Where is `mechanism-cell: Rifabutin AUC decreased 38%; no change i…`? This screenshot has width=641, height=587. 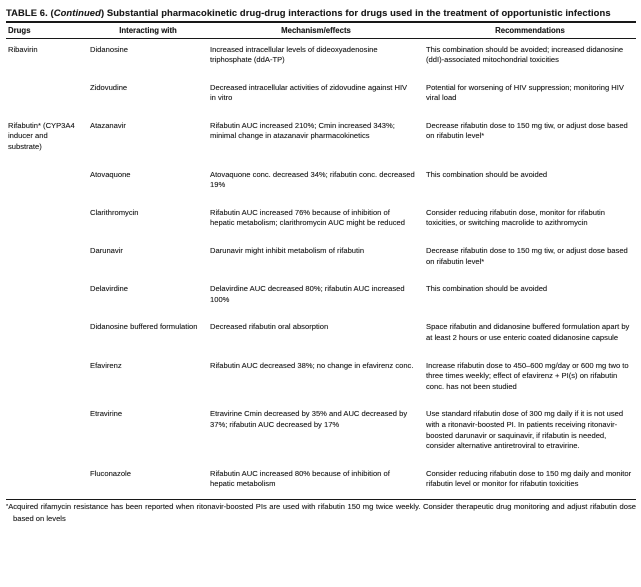 mechanism-cell: Rifabutin AUC decreased 38%; no change i… is located at coordinates (312, 365).